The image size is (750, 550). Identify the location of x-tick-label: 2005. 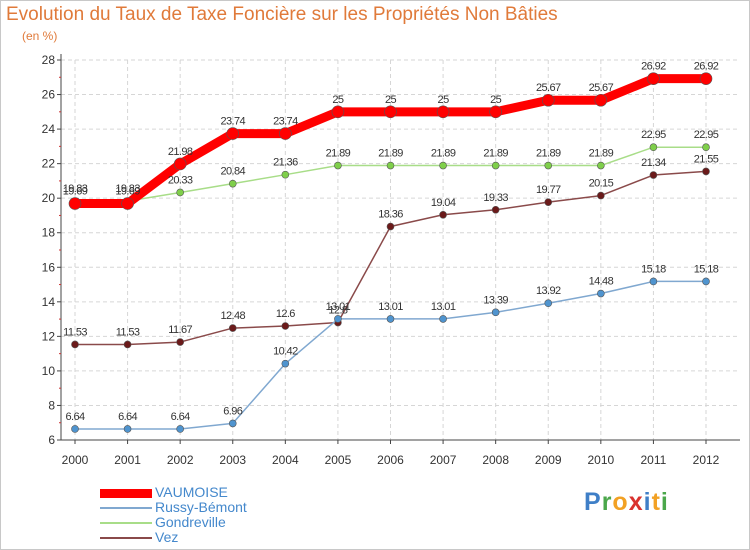
(338, 460).